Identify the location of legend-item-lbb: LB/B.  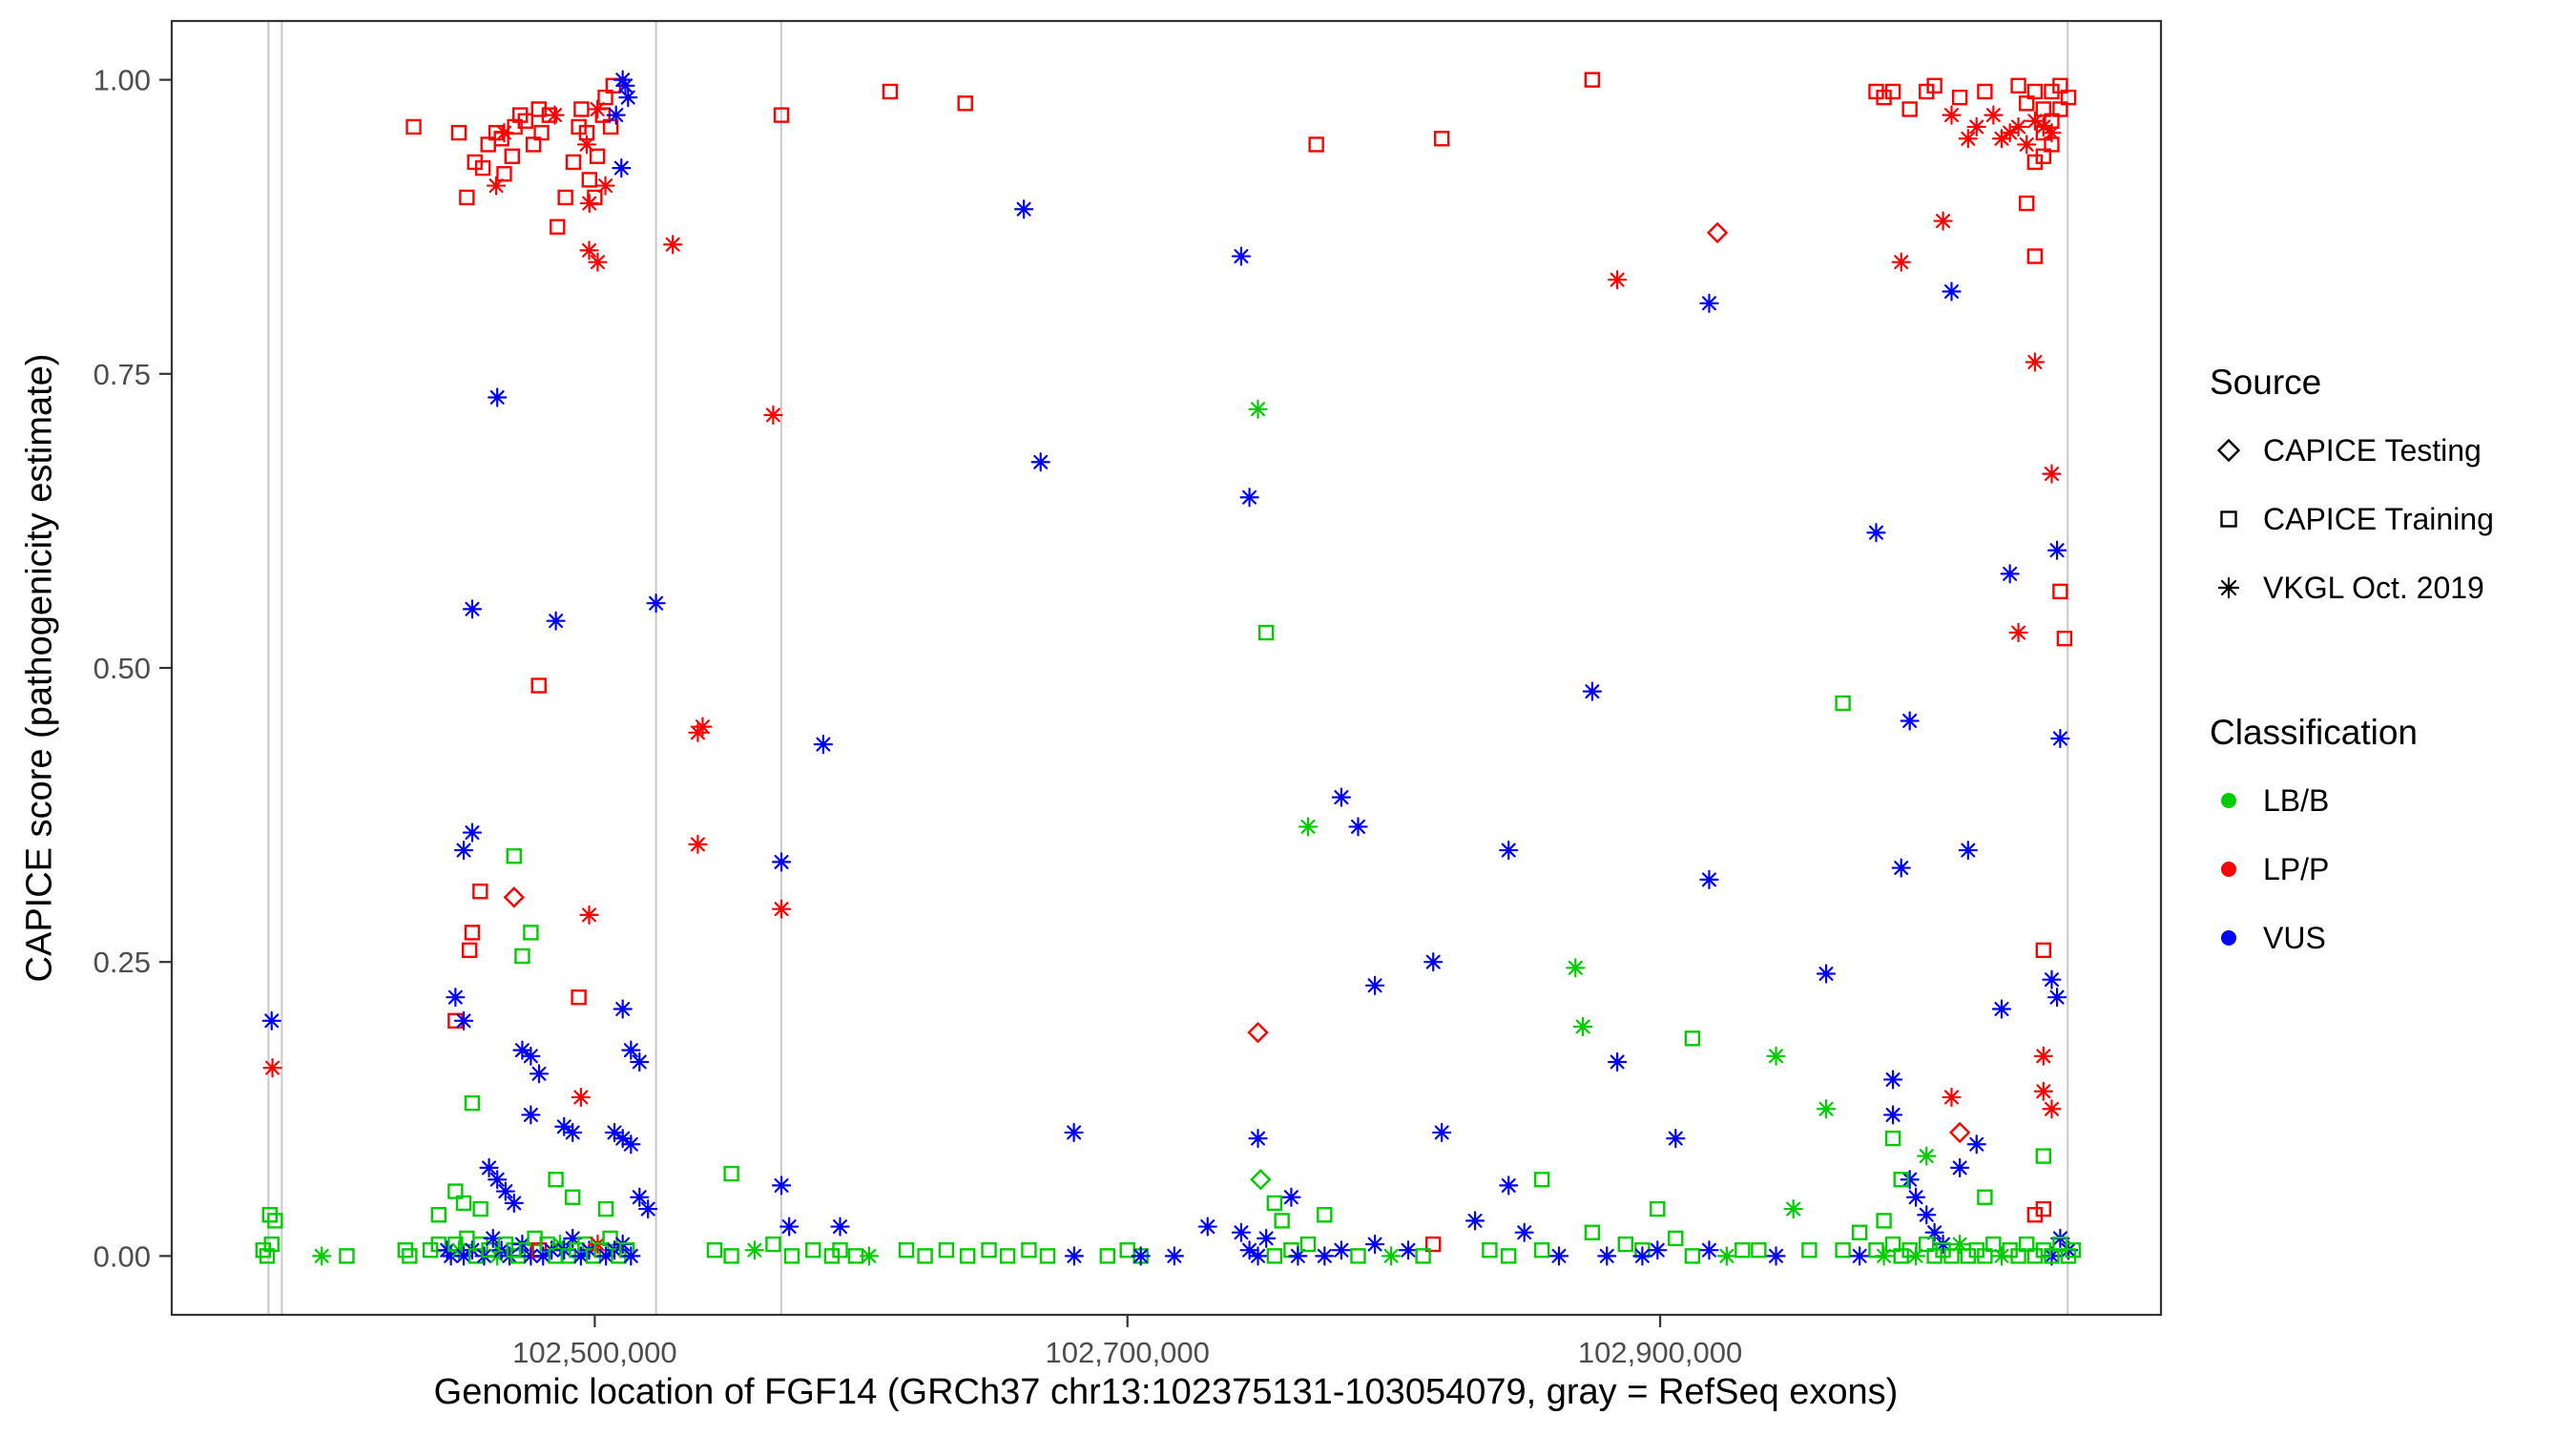
(2352, 800).